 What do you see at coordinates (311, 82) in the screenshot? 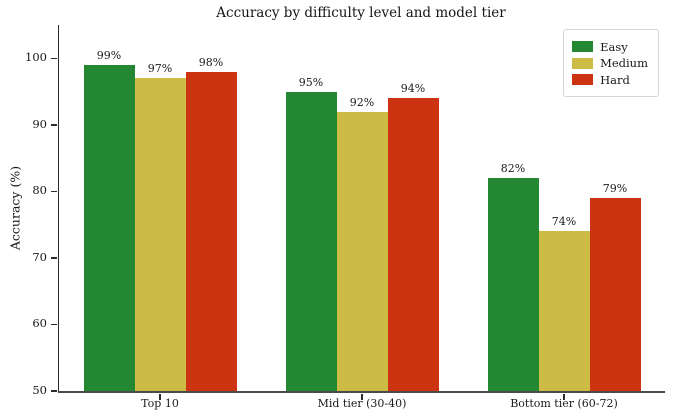
I see `bar-value-label: 95%` at bounding box center [311, 82].